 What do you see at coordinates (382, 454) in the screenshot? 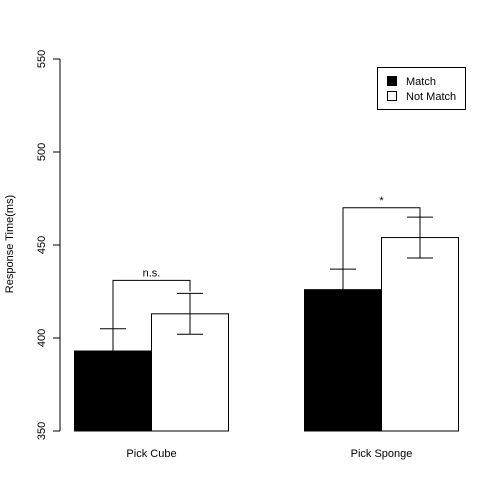
I see `category-label: Pick Sponge` at bounding box center [382, 454].